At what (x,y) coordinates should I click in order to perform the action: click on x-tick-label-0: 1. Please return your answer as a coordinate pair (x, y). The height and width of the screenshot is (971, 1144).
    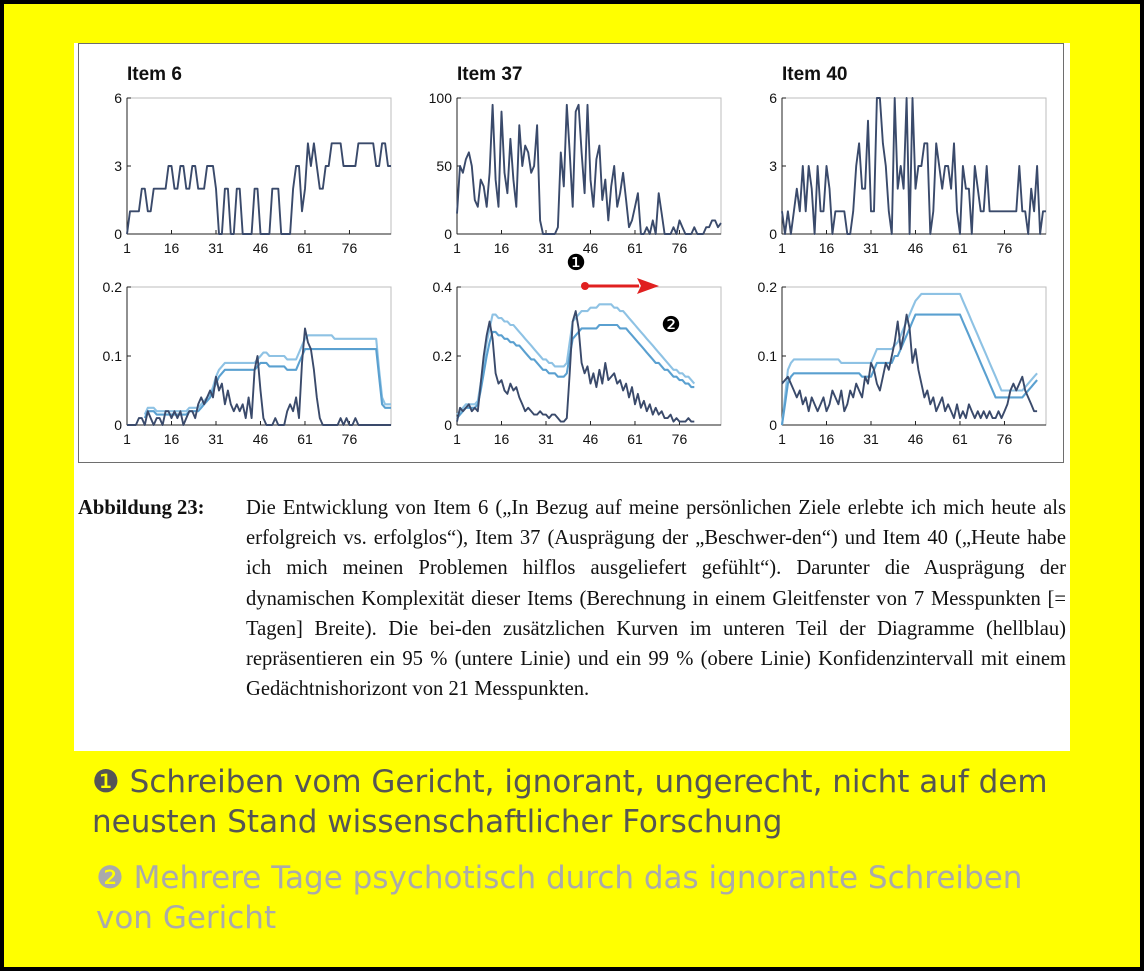
    Looking at the image, I should click on (127, 248).